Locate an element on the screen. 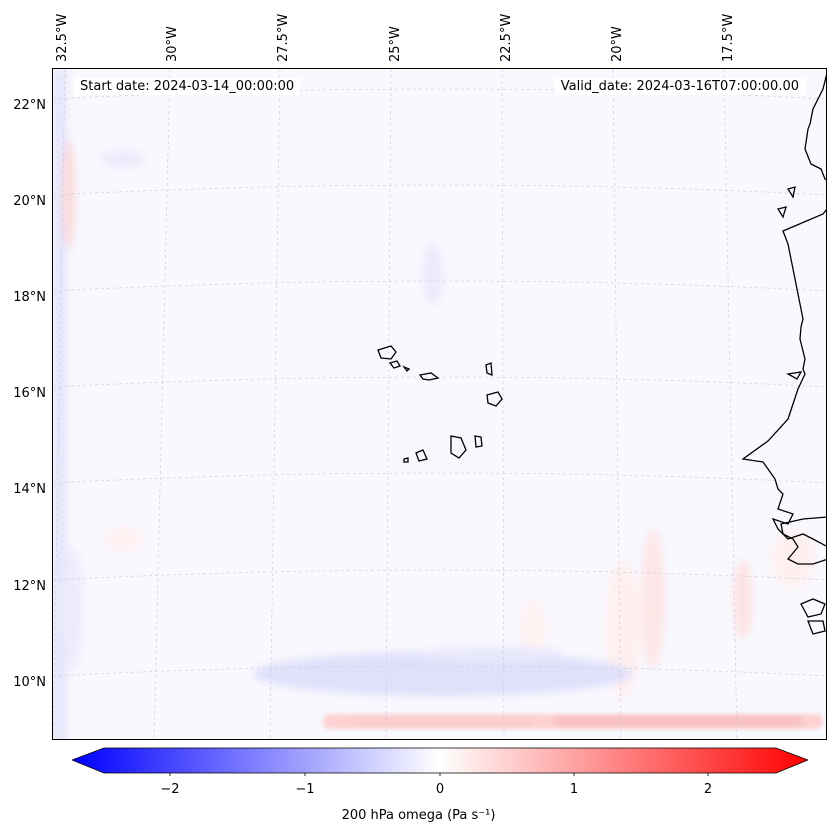 Image resolution: width=837 pixels, height=839 pixels. island-santa-luzia is located at coordinates (406, 368).